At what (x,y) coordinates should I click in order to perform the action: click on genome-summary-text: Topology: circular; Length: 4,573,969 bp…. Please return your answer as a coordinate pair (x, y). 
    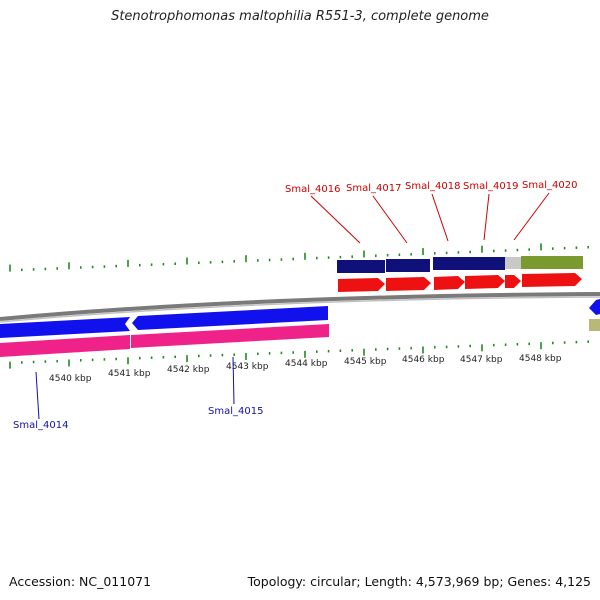
    Looking at the image, I should click on (419, 581).